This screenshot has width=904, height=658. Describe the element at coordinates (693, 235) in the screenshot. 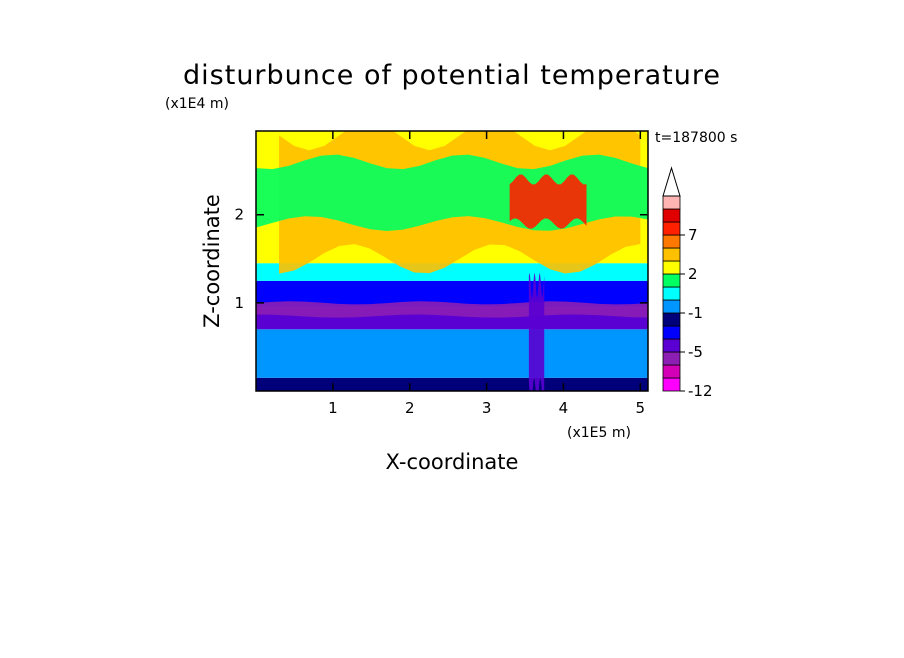

I see `colorbar-label: 7` at that location.